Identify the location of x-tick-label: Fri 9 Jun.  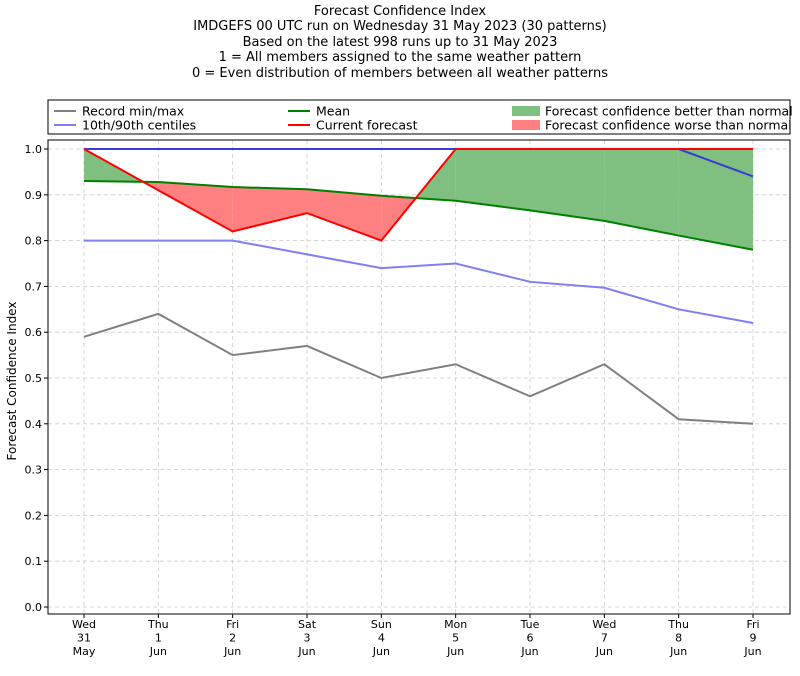
(752, 638).